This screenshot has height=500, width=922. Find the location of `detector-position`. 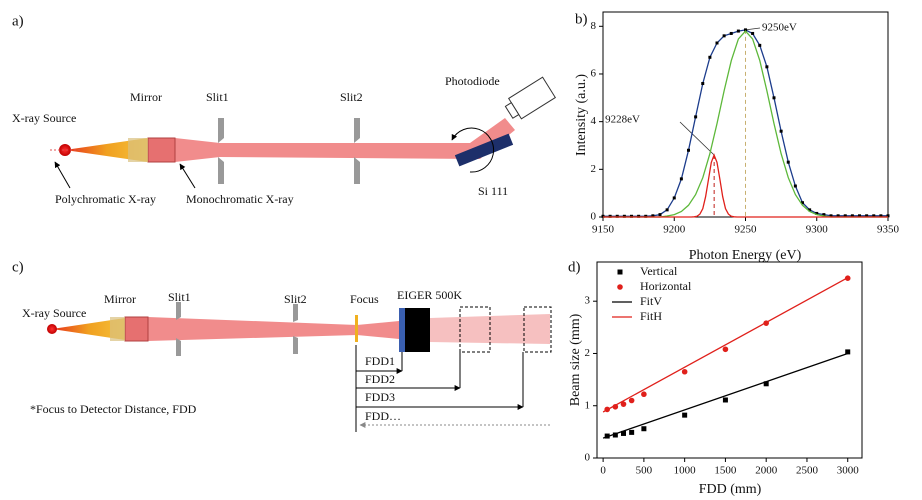

detector-position is located at coordinates (537, 329).